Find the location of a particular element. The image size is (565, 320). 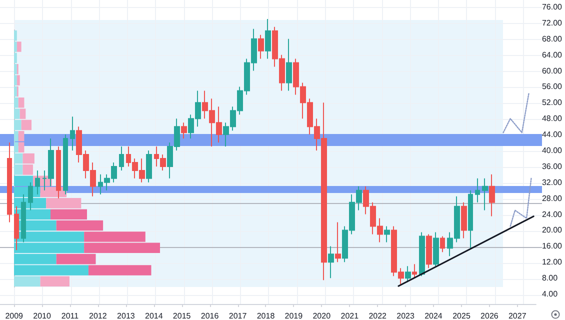

x-tick-label: 2023 is located at coordinates (405, 316).